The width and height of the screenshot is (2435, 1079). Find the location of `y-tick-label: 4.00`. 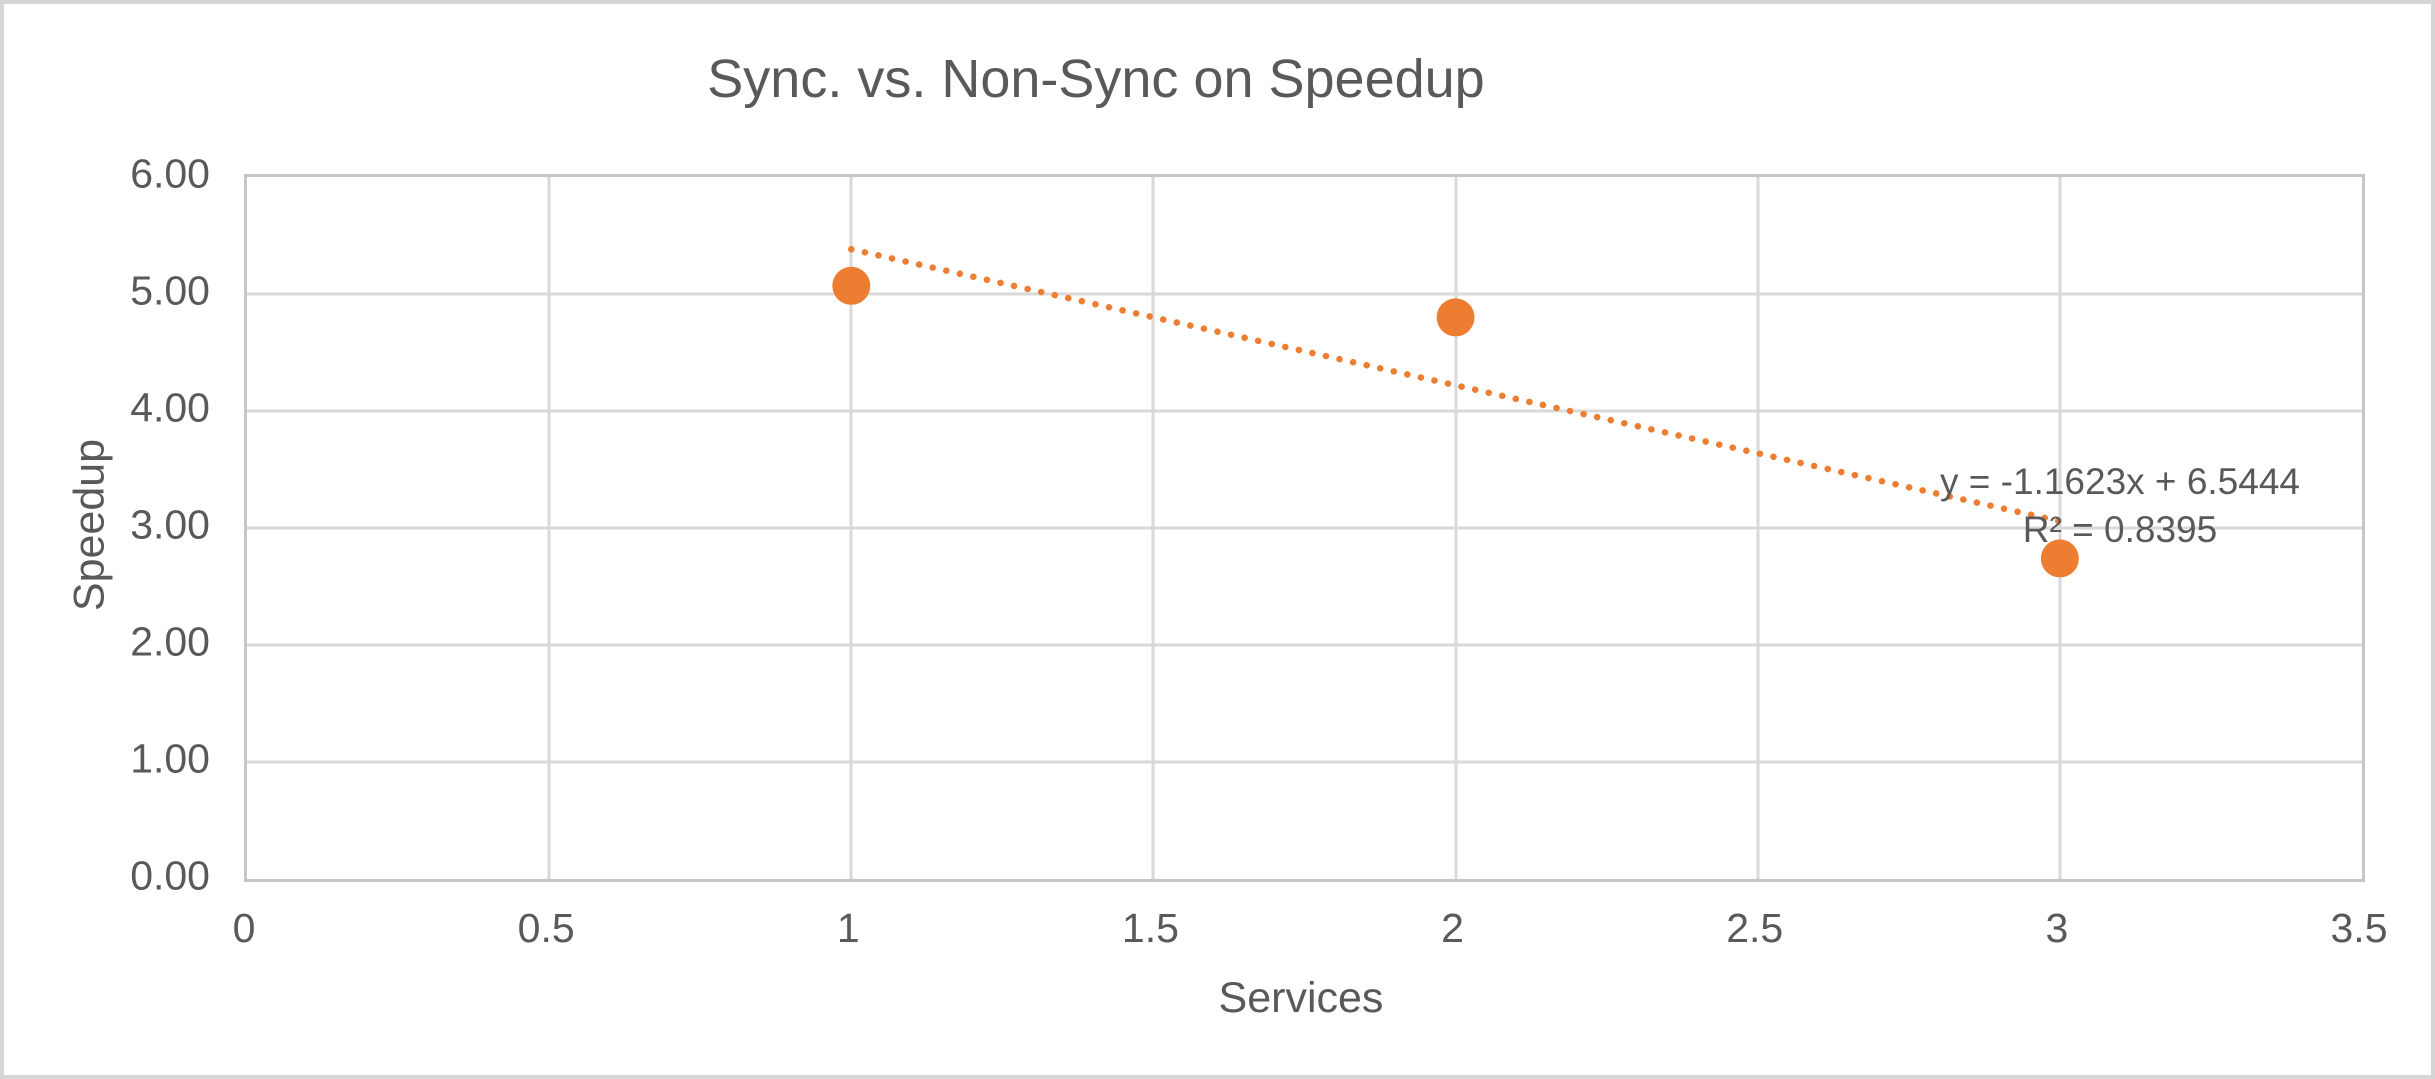

y-tick-label: 4.00 is located at coordinates (170, 407).